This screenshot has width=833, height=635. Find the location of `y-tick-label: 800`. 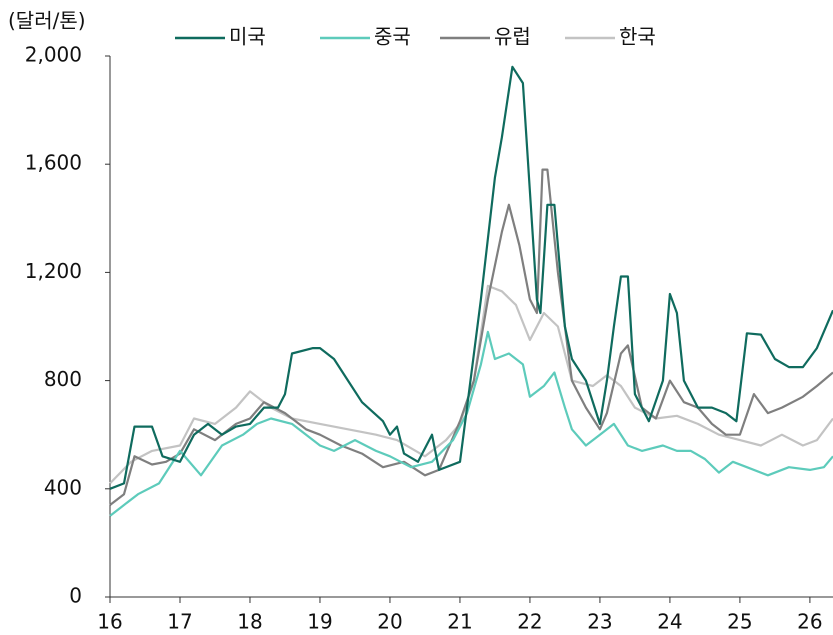

y-tick-label: 800 is located at coordinates (63, 379).